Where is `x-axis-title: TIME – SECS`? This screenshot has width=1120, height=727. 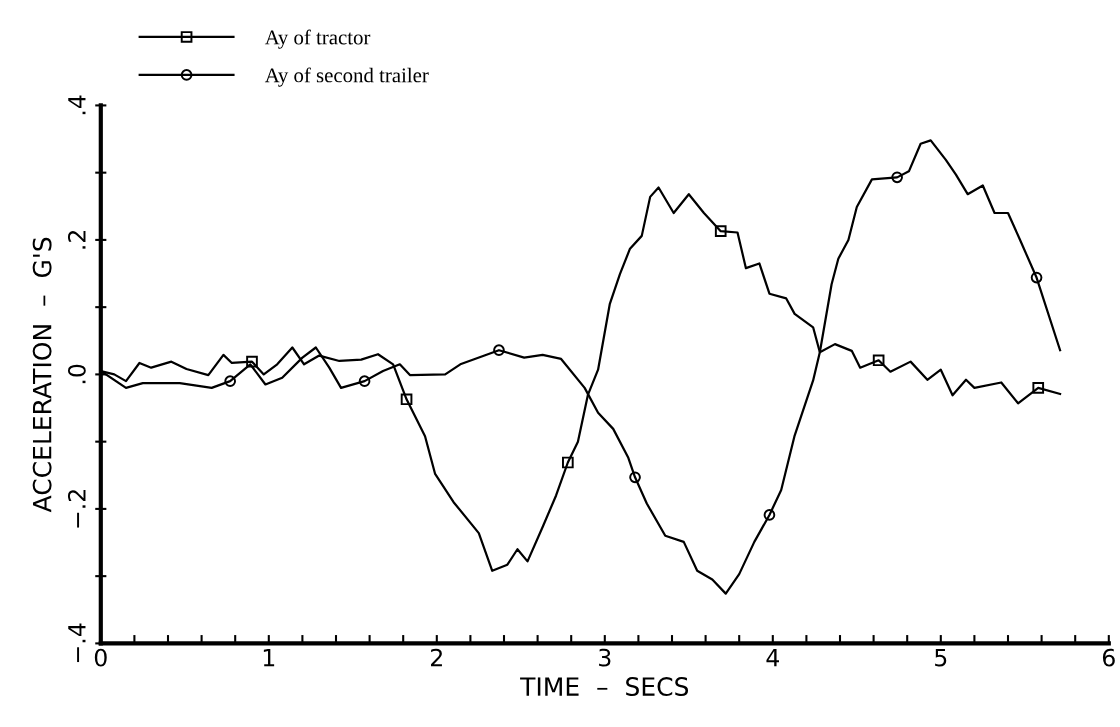
x-axis-title: TIME – SECS is located at coordinates (604, 687).